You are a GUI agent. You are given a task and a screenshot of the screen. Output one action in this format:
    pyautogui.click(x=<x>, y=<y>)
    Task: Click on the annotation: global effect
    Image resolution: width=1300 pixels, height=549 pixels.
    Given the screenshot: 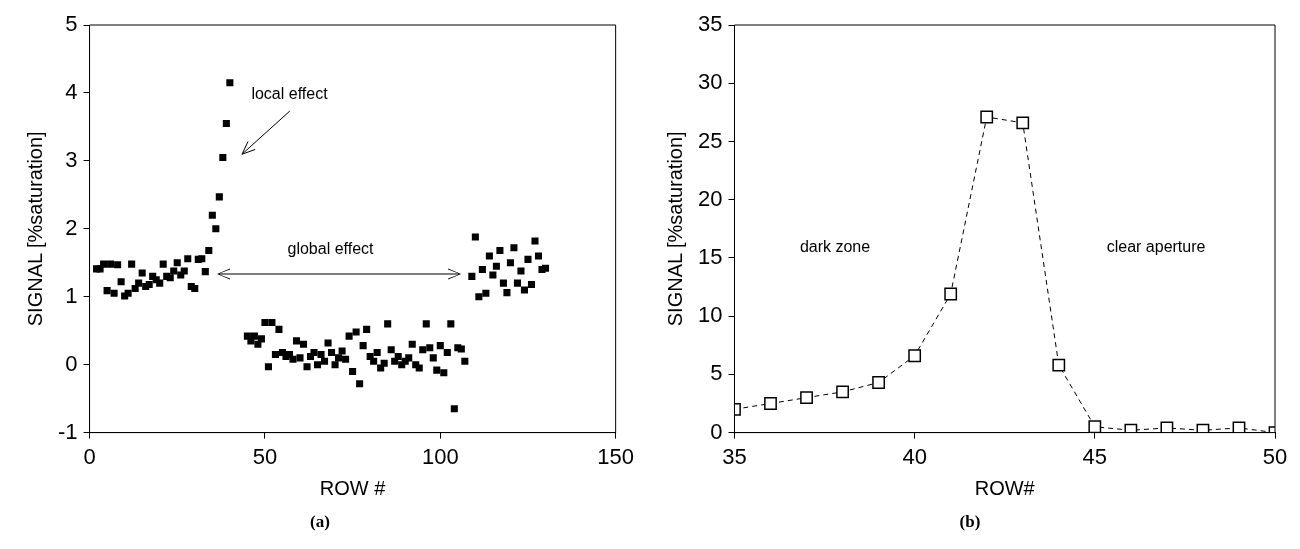 What is the action you would take?
    pyautogui.click(x=331, y=248)
    